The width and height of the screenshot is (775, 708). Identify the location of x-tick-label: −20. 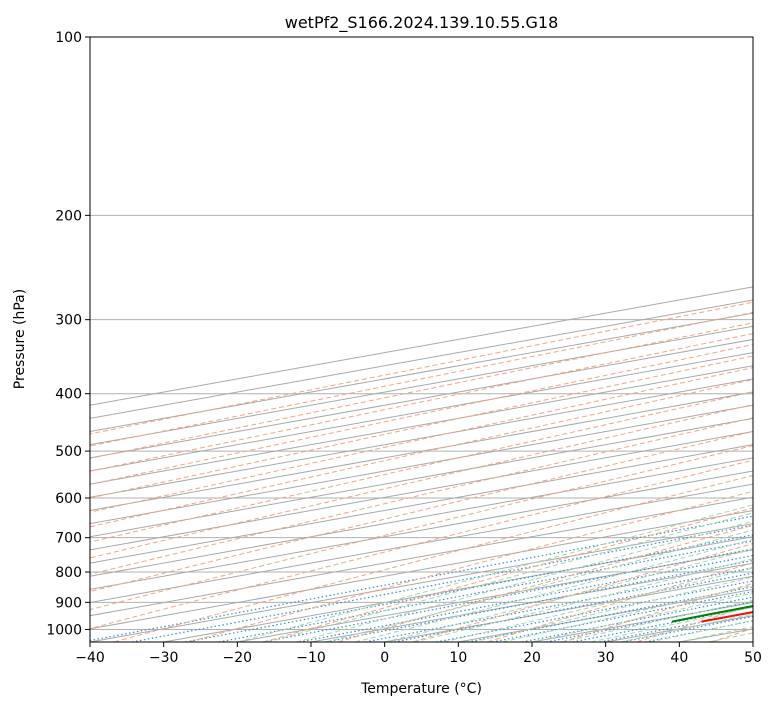
(238, 658).